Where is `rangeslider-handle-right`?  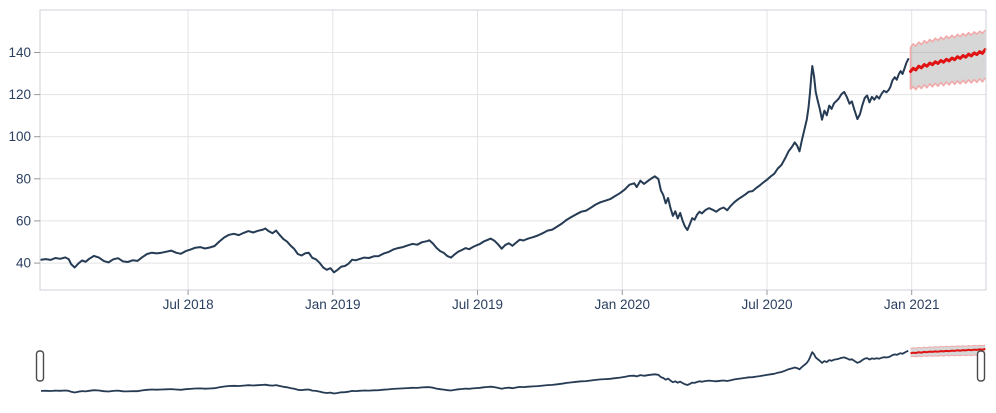 rangeslider-handle-right is located at coordinates (981, 366).